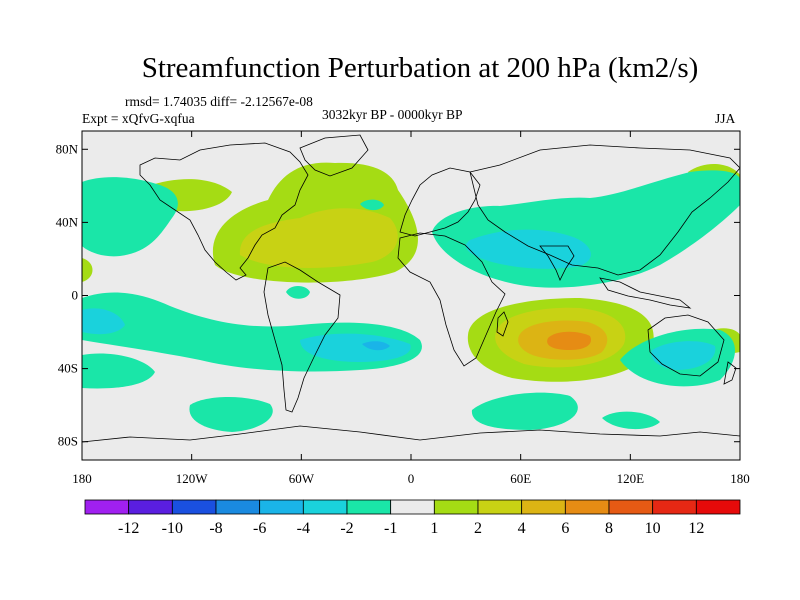 The height and width of the screenshot is (600, 800). I want to click on colorbar-label: 12, so click(696, 528).